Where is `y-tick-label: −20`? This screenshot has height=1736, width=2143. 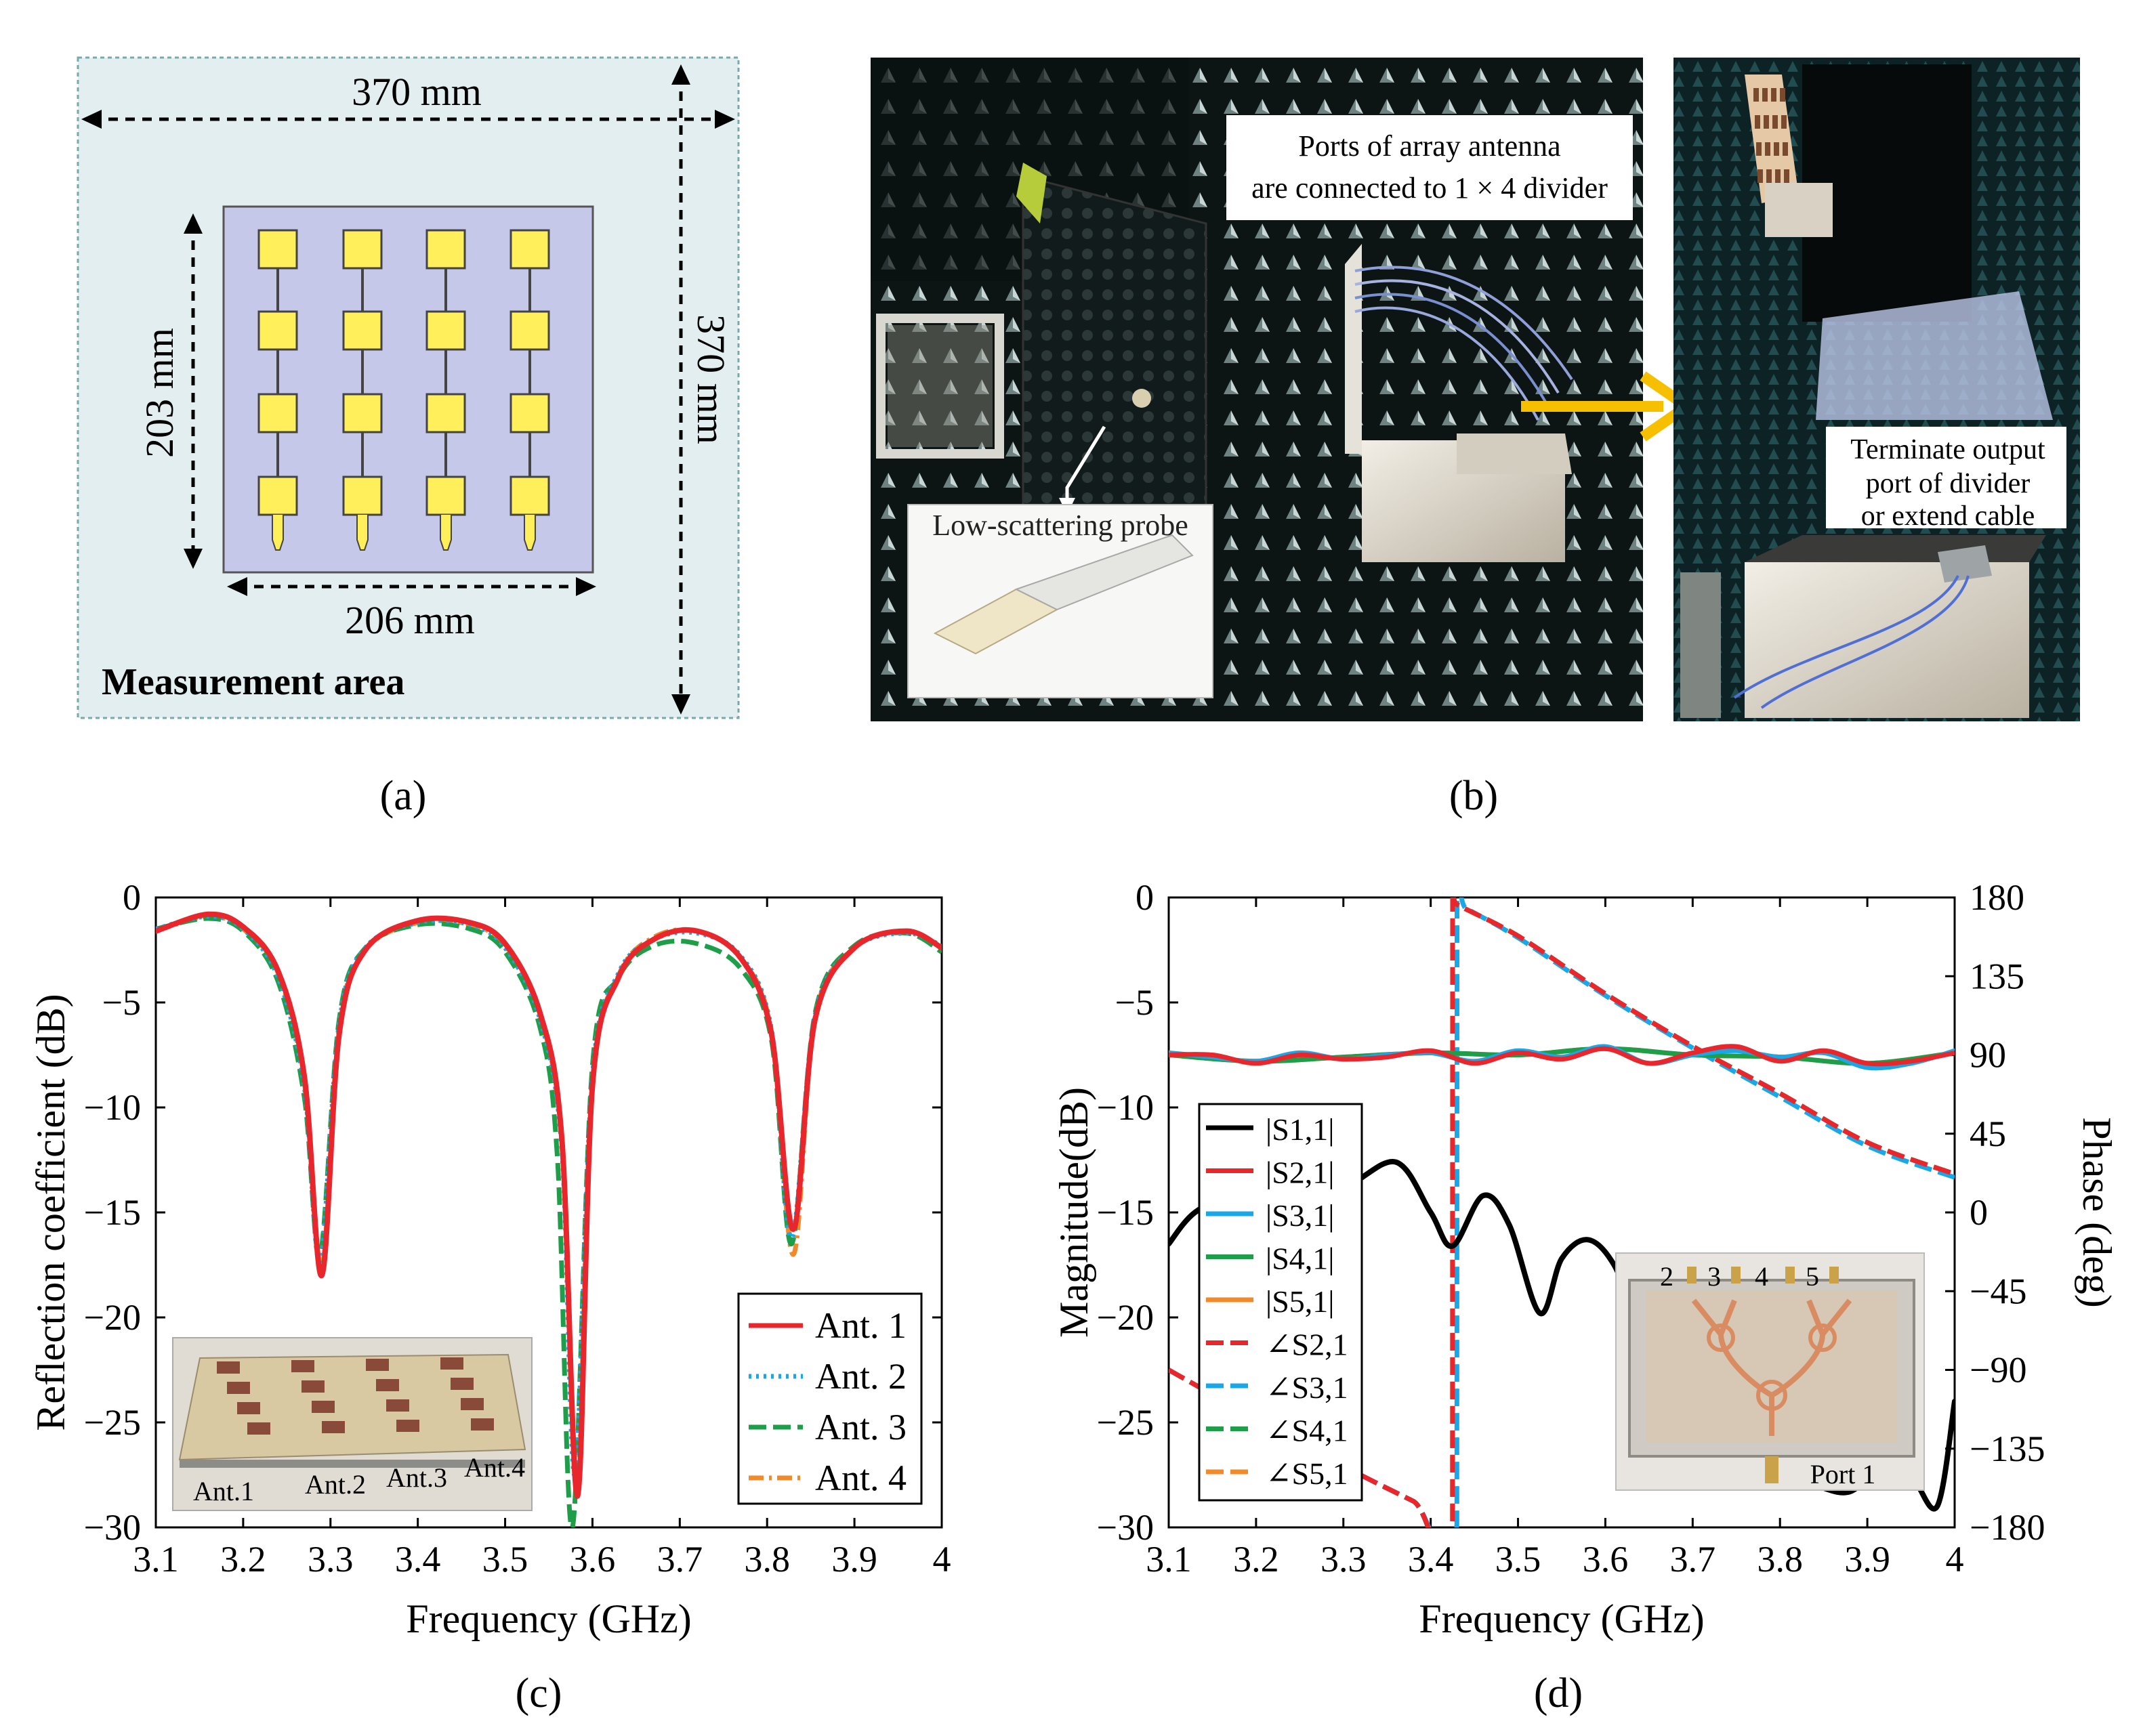
y-tick-label: −20 is located at coordinates (1125, 1317).